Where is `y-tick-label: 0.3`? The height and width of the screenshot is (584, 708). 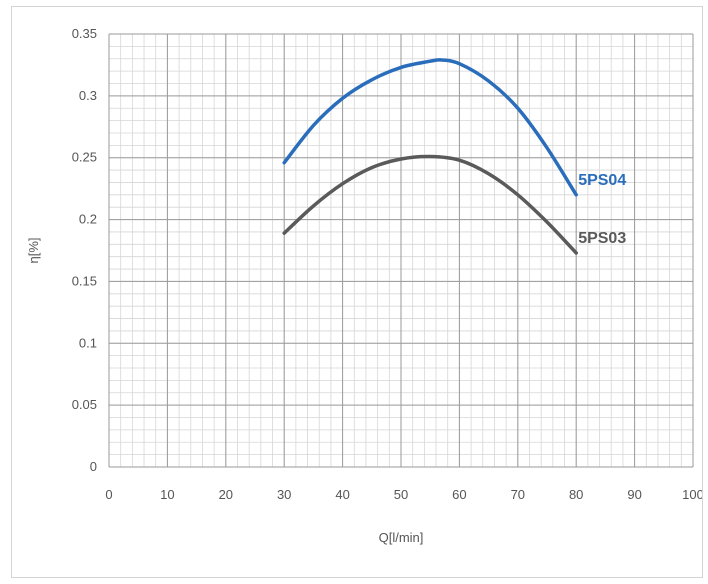
y-tick-label: 0.3 is located at coordinates (88, 95).